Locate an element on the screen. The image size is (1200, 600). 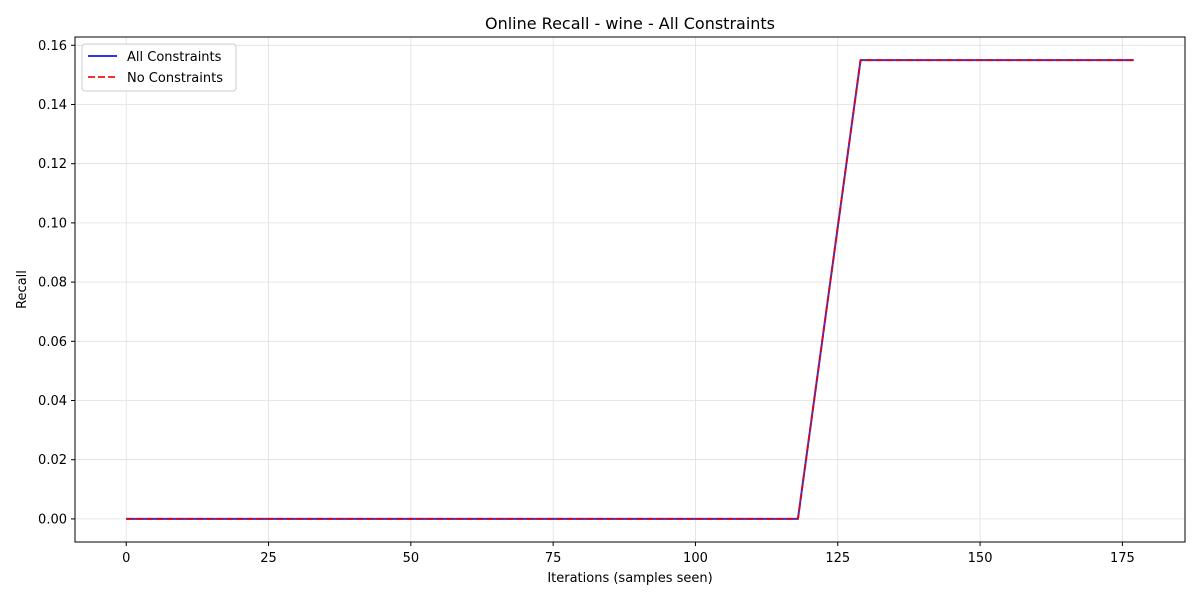
y-axis-label: Recall is located at coordinates (22, 289).